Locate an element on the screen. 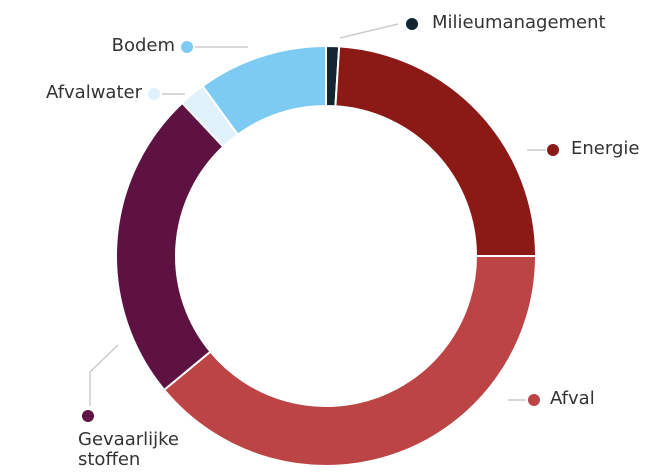  segment-label: Energie is located at coordinates (605, 148).